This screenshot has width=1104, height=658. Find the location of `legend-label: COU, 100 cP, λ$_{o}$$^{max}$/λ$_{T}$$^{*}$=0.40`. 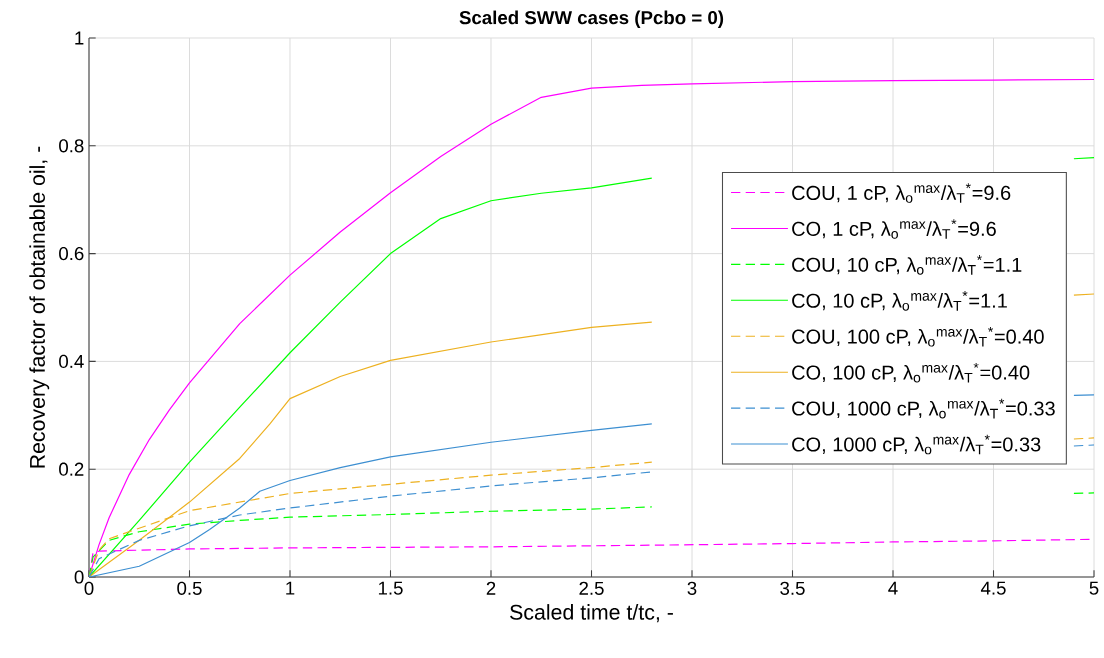

legend-label: COU, 100 cP, λ$_{o}$$^{max}$/λ$_{T}$$^{*}$=0.40 is located at coordinates (918, 336).